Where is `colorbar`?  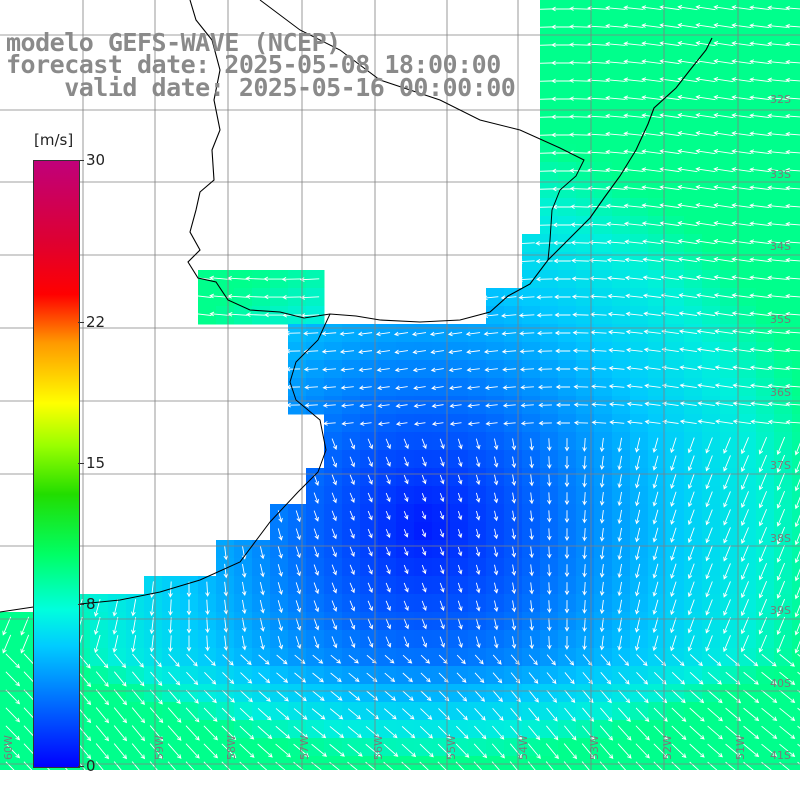 colorbar is located at coordinates (56, 464).